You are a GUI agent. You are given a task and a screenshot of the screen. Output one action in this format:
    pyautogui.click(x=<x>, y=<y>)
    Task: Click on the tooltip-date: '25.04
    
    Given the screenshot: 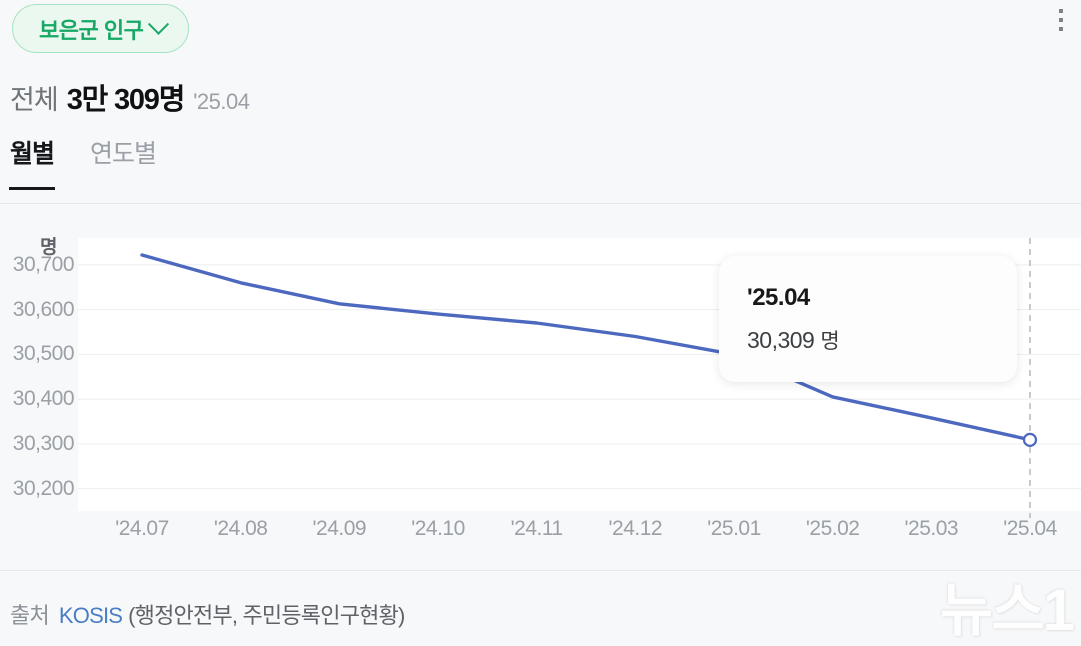 What is the action you would take?
    pyautogui.click(x=778, y=297)
    